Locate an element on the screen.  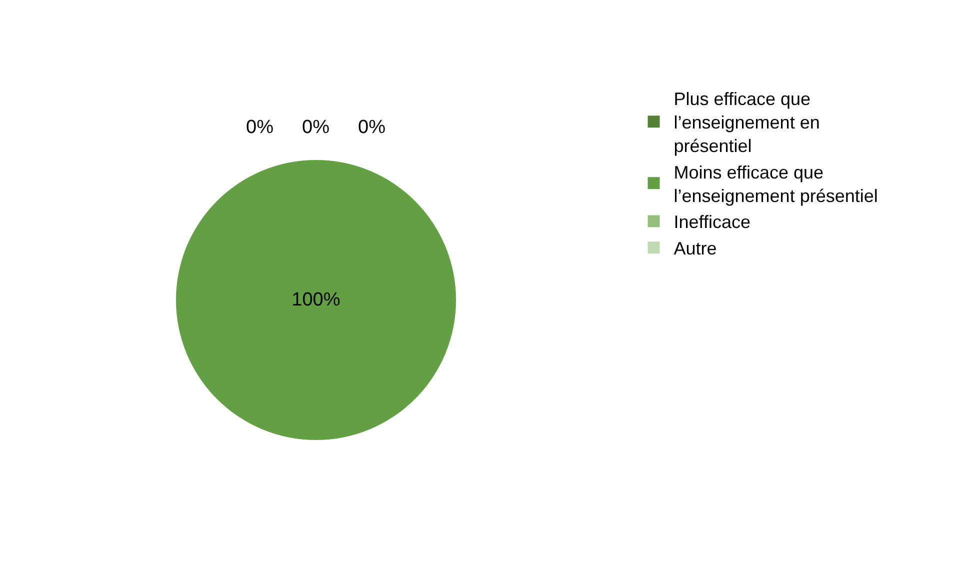
legend-label: Autre is located at coordinates (695, 248).